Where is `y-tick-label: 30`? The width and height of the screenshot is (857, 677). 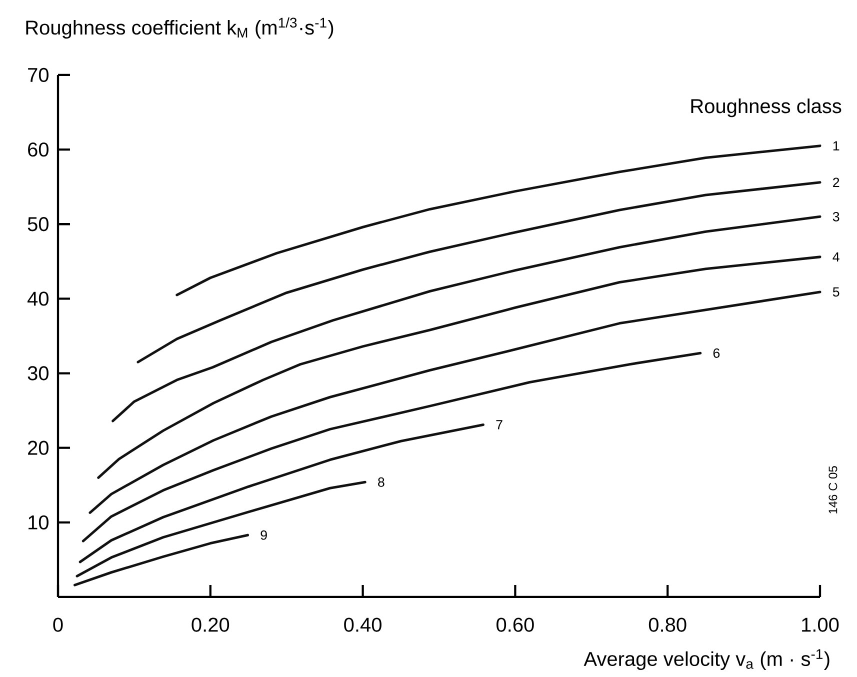 y-tick-label: 30 is located at coordinates (38, 373).